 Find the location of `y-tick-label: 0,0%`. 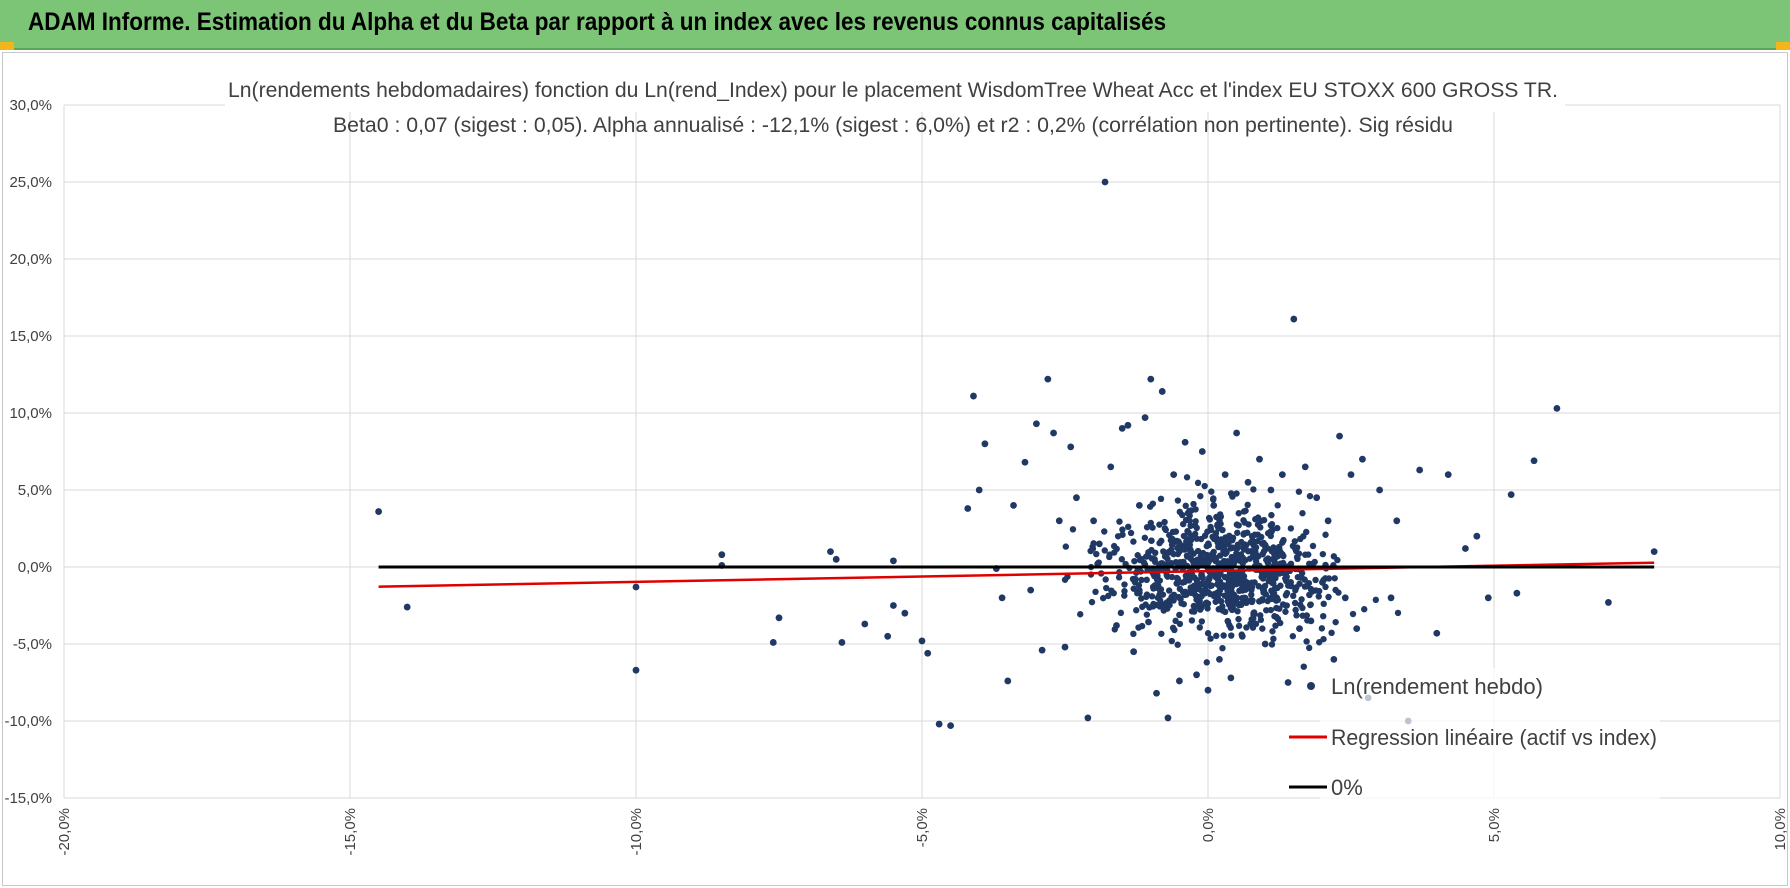

y-tick-label: 0,0% is located at coordinates (35, 567).